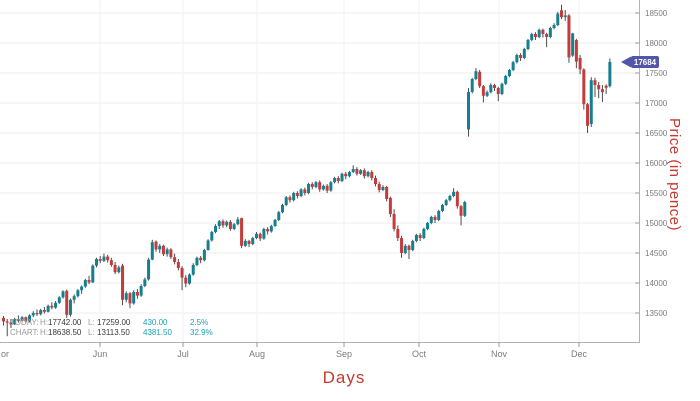  Describe the element at coordinates (257, 354) in the screenshot. I see `x-tick-label: Aug` at that location.